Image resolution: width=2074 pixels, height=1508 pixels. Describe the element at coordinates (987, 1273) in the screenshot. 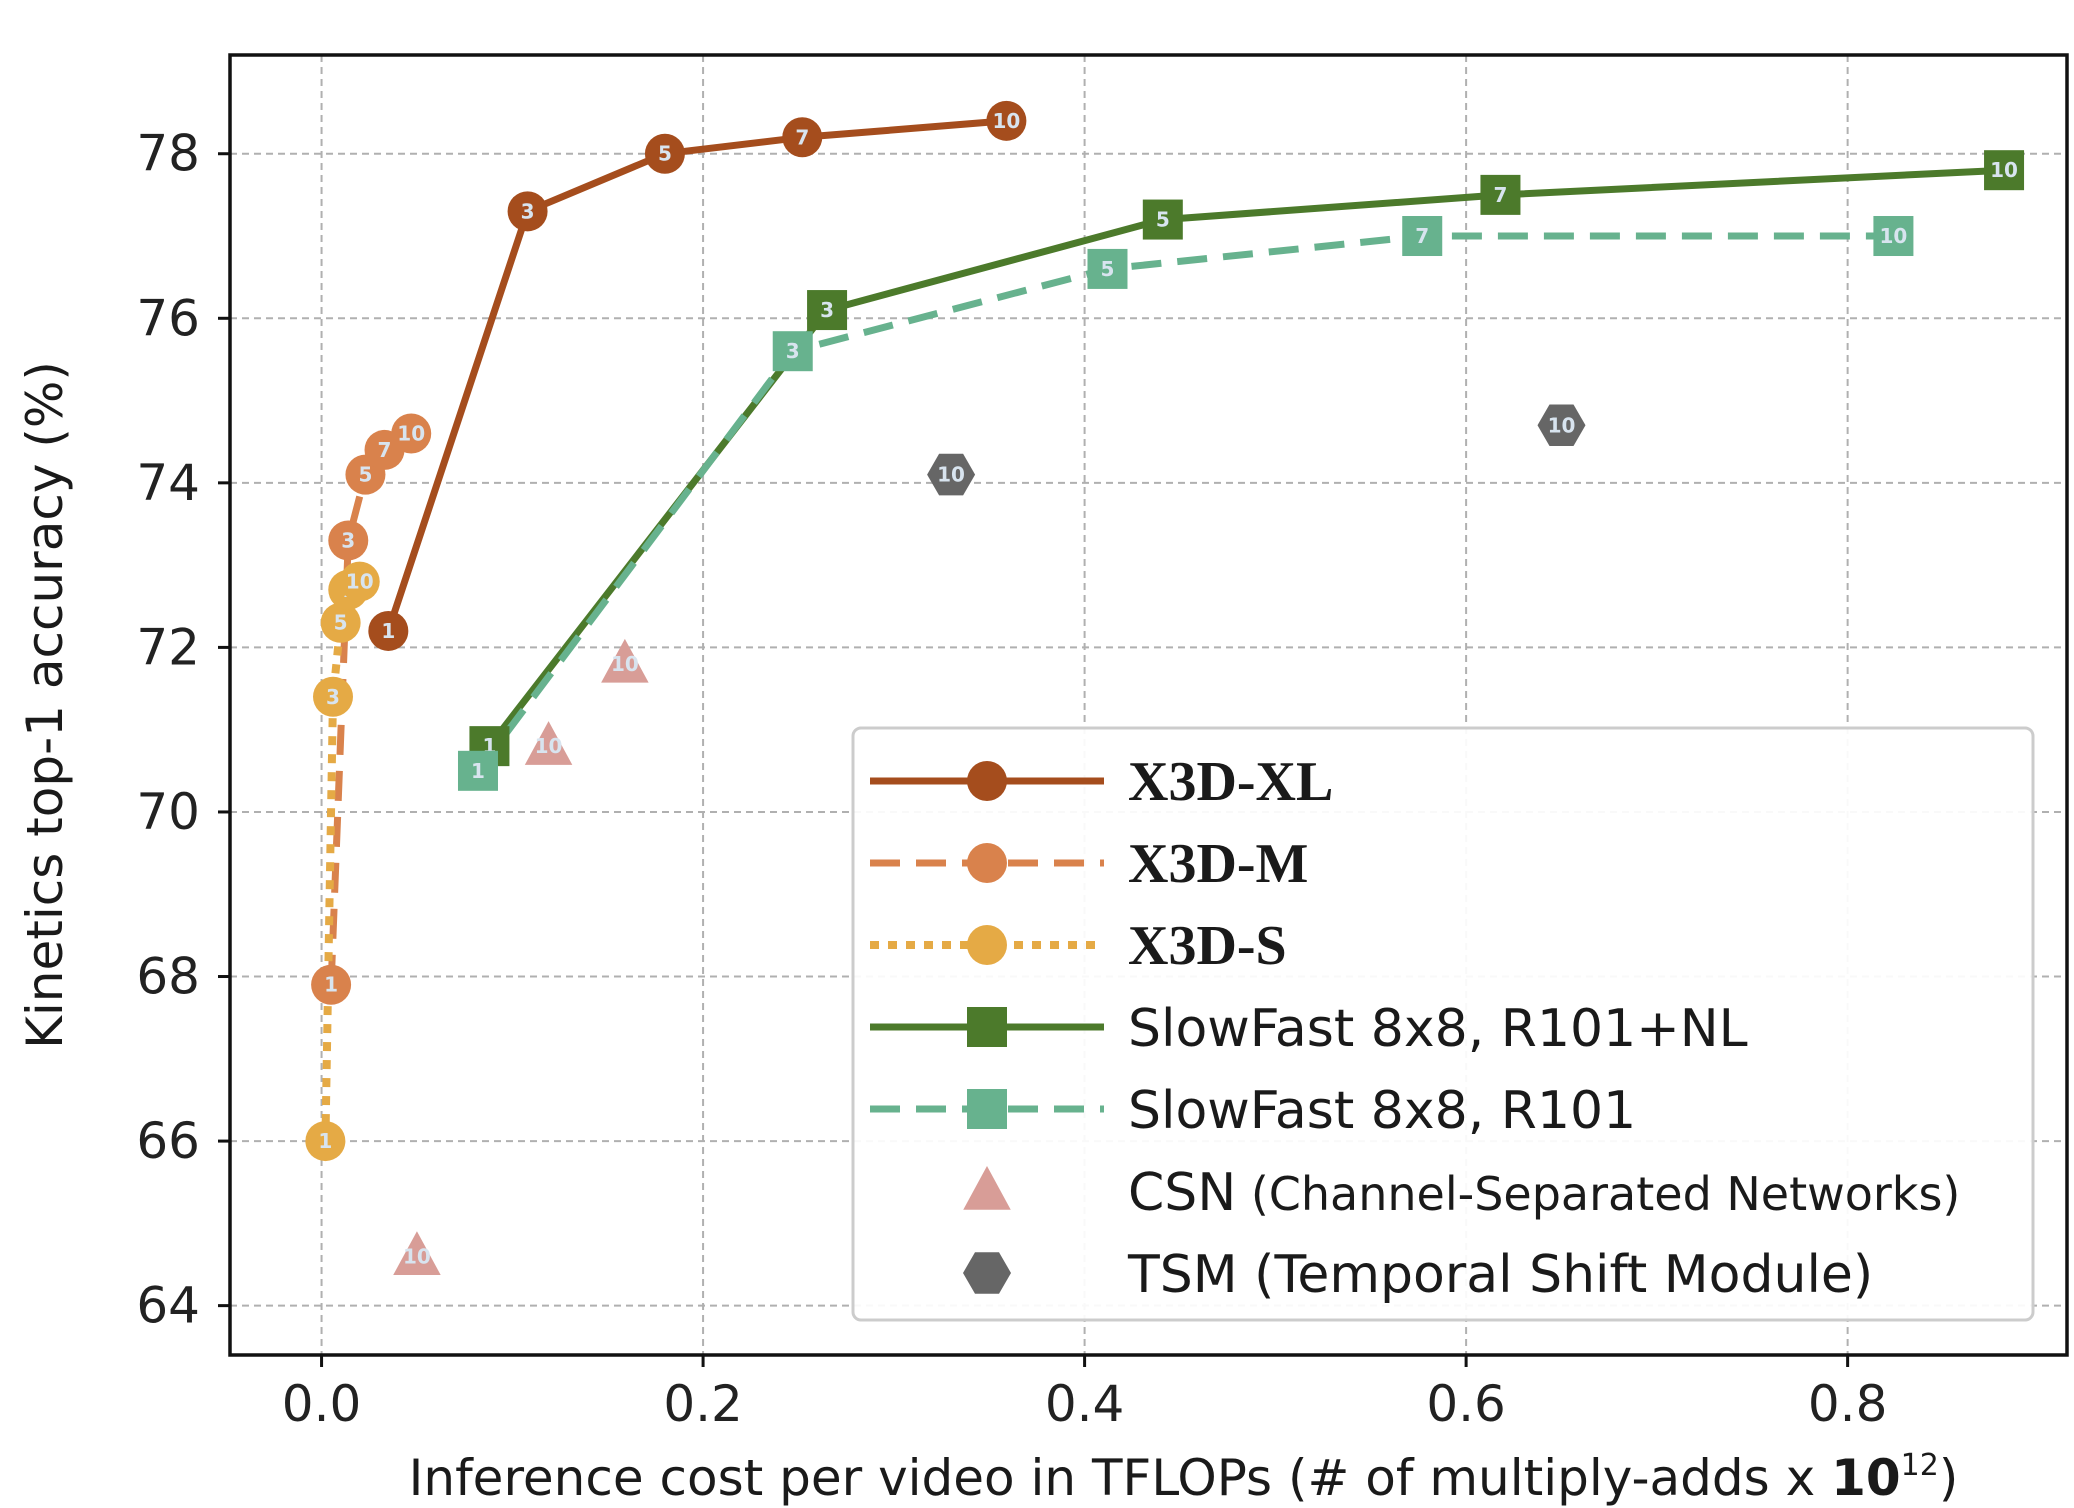

I see `legend-marker-tsm` at that location.